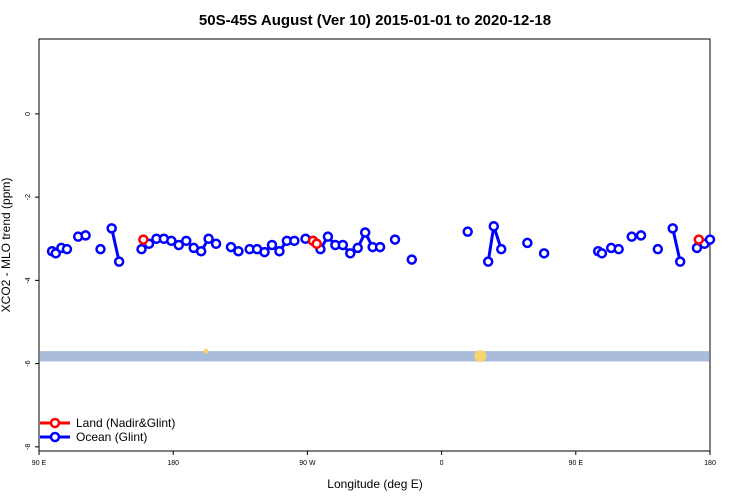 This screenshot has height=500, width=750. What do you see at coordinates (55, 437) in the screenshot?
I see `legend-ocean-marker` at bounding box center [55, 437].